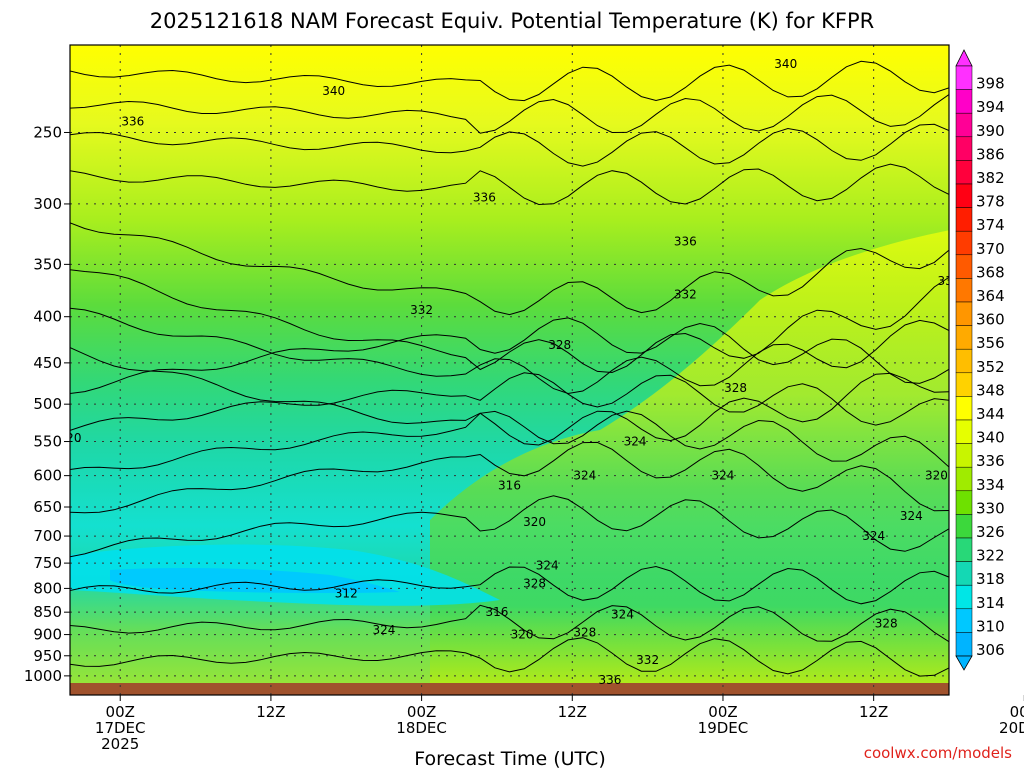 The height and width of the screenshot is (768, 1024). Describe the element at coordinates (47, 404) in the screenshot. I see `y-tick-label: 500` at that location.